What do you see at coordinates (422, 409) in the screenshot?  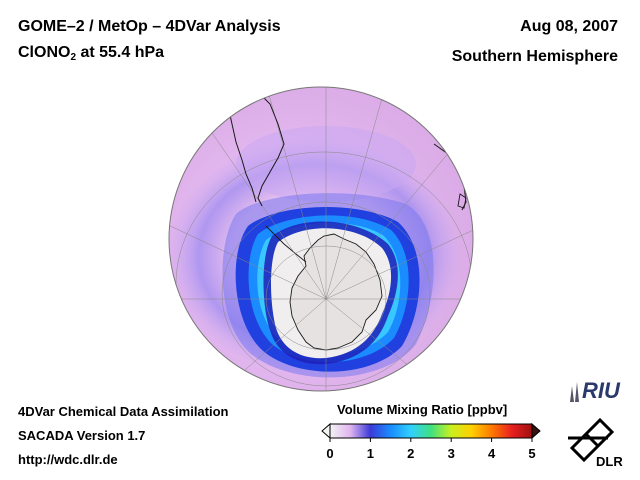 I see `colorbar-label: Volume Mixing Ratio [ppbv]` at bounding box center [422, 409].